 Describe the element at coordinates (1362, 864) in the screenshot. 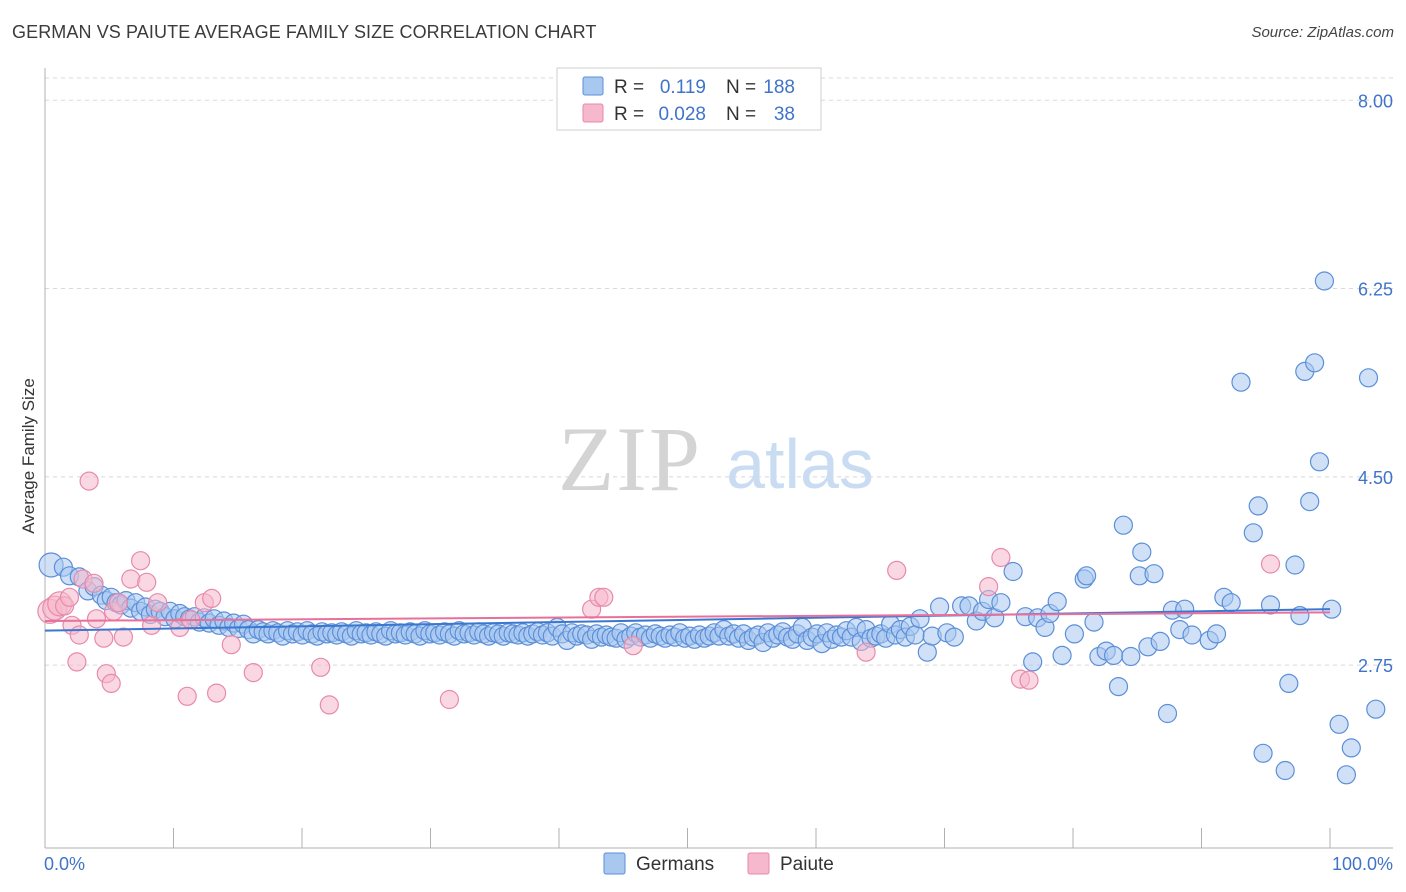

I see `x-tick-label-max: 100.0%` at that location.